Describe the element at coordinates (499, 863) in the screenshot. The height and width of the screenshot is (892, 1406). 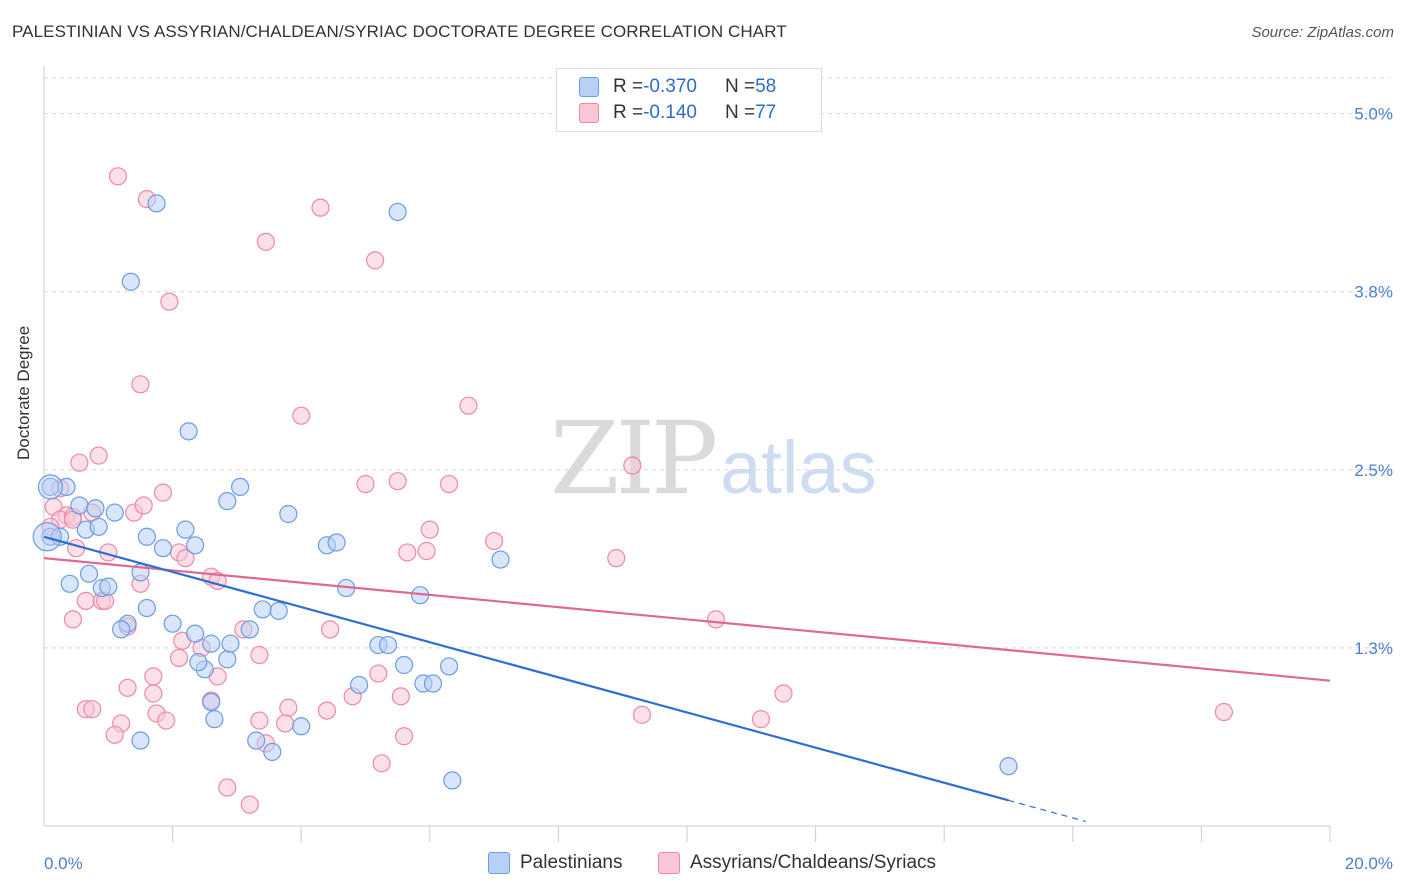
I see `series-swatch-blue` at that location.